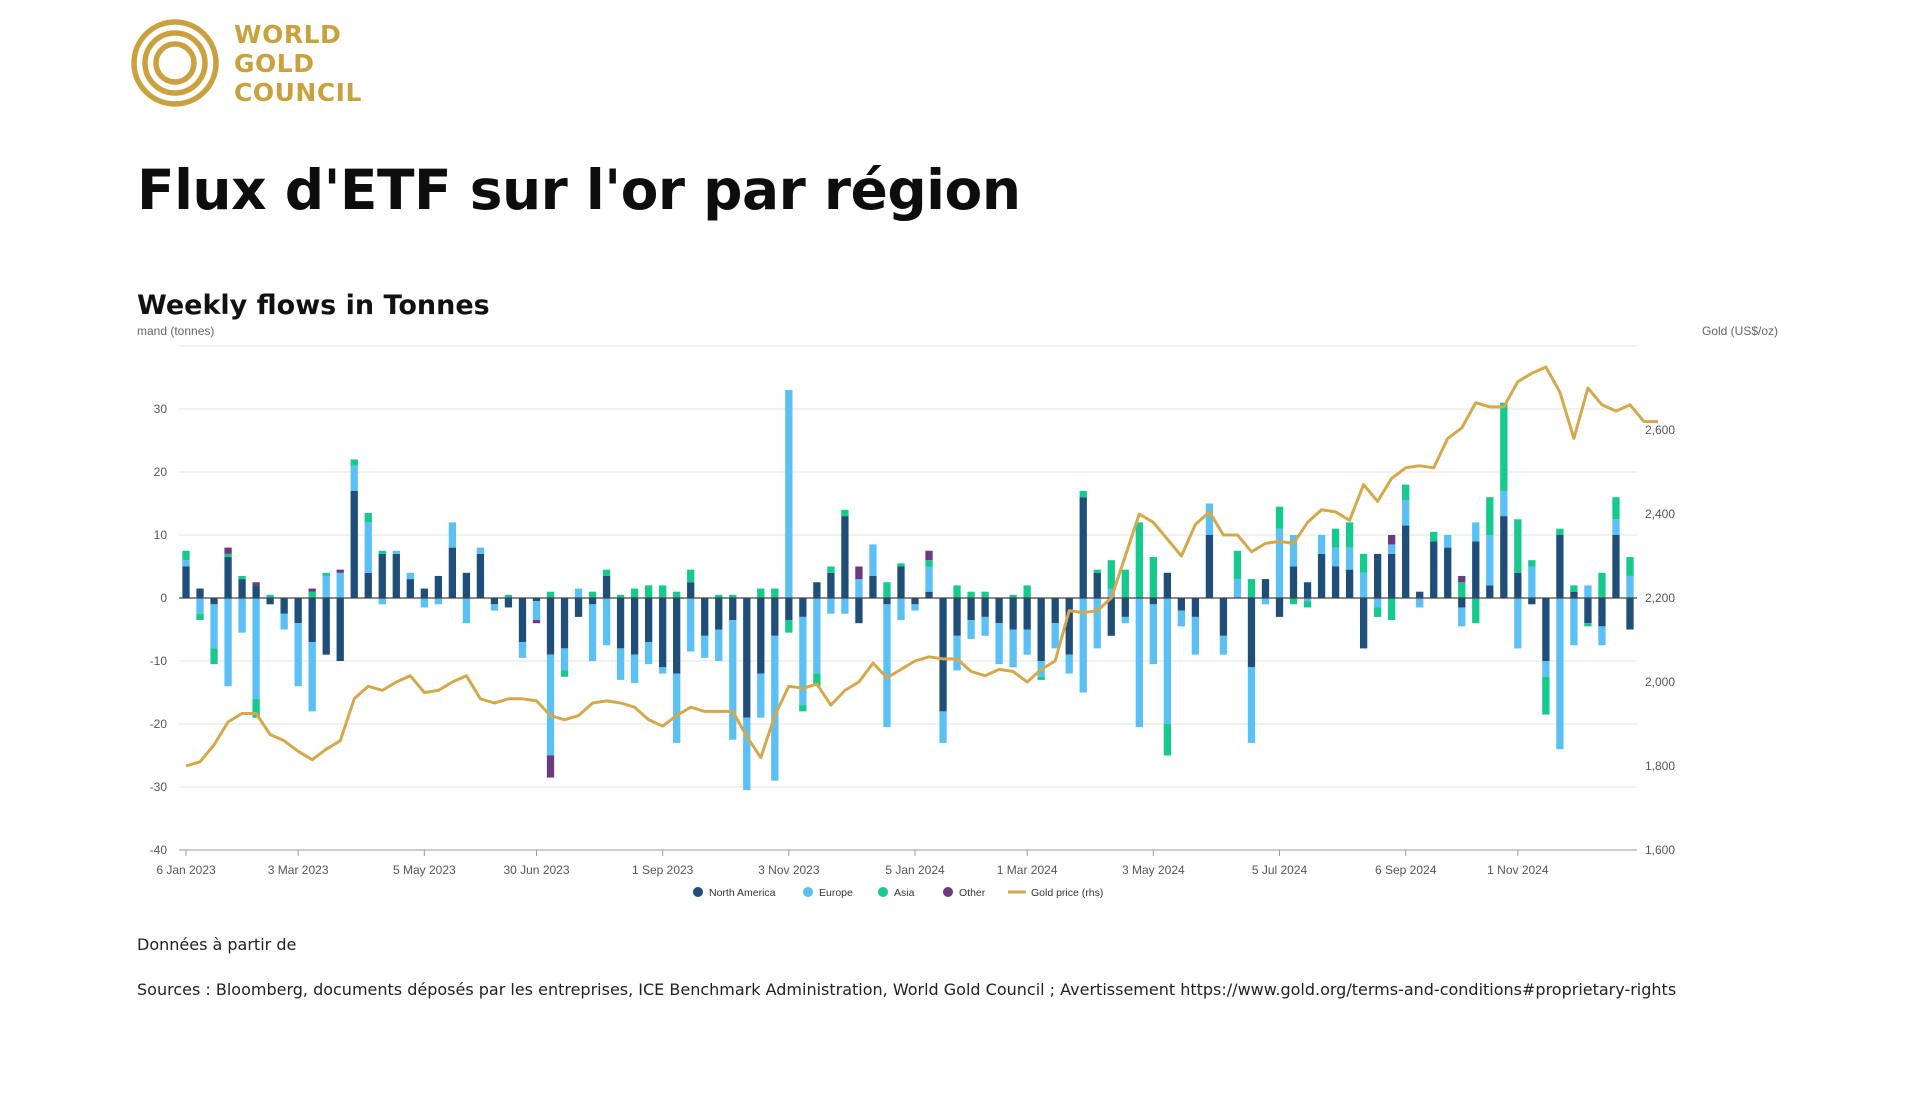  I want to click on x-tick-label: 6 Sep 2024, so click(1406, 870).